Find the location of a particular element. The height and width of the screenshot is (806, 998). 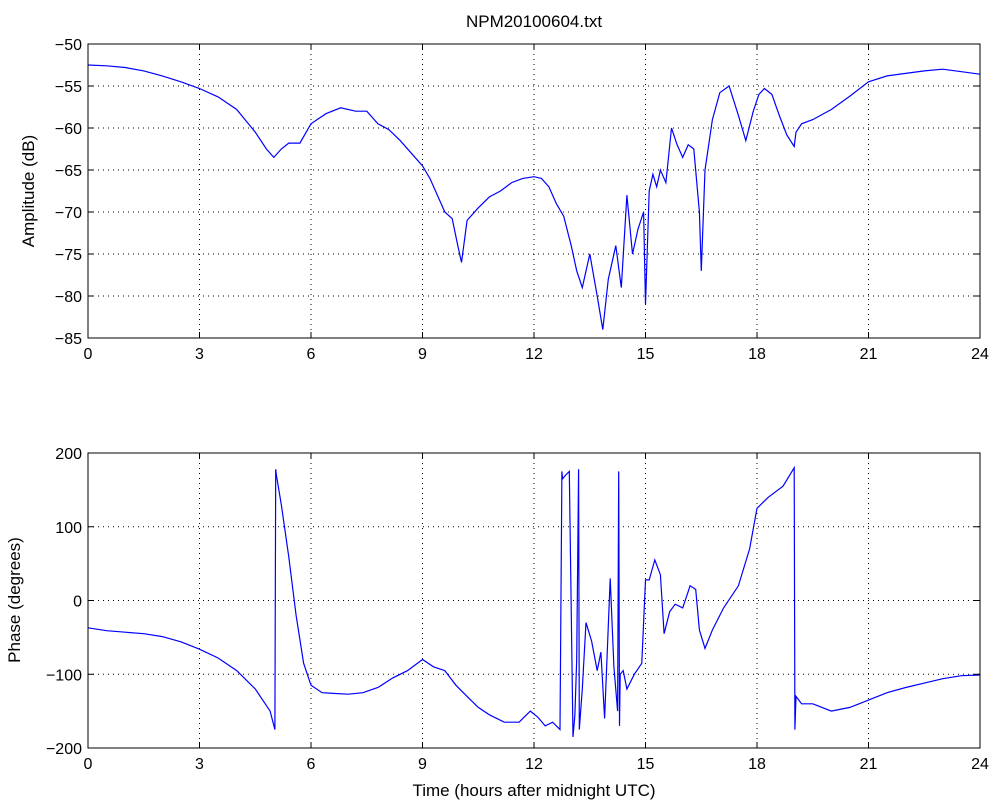

phase-x-tick-label: 21 is located at coordinates (869, 764).